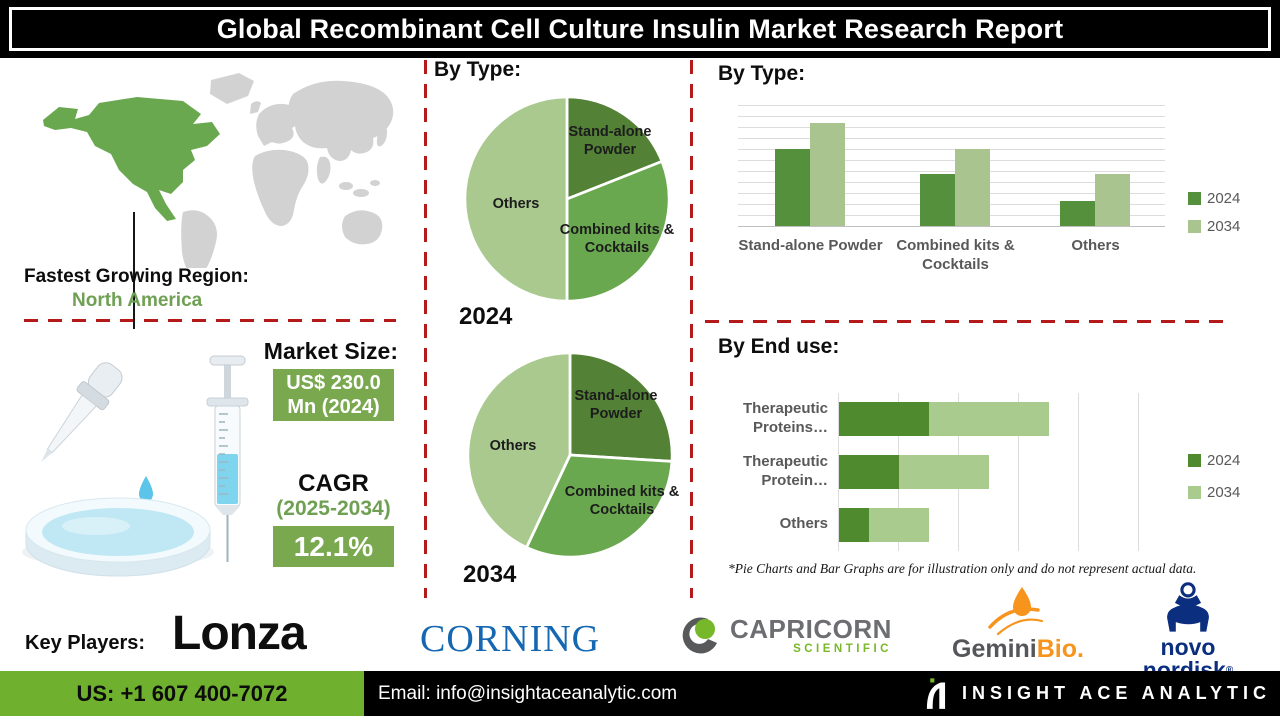 The width and height of the screenshot is (1280, 720). I want to click on market-size-value-line2: Mn (2024), so click(333, 407).